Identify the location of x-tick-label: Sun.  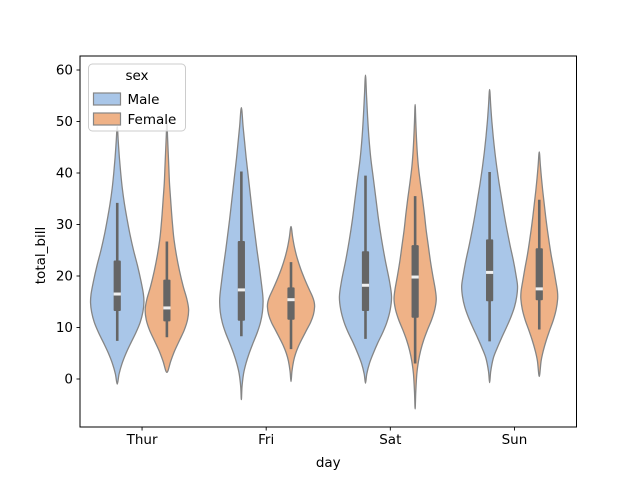
(515, 440).